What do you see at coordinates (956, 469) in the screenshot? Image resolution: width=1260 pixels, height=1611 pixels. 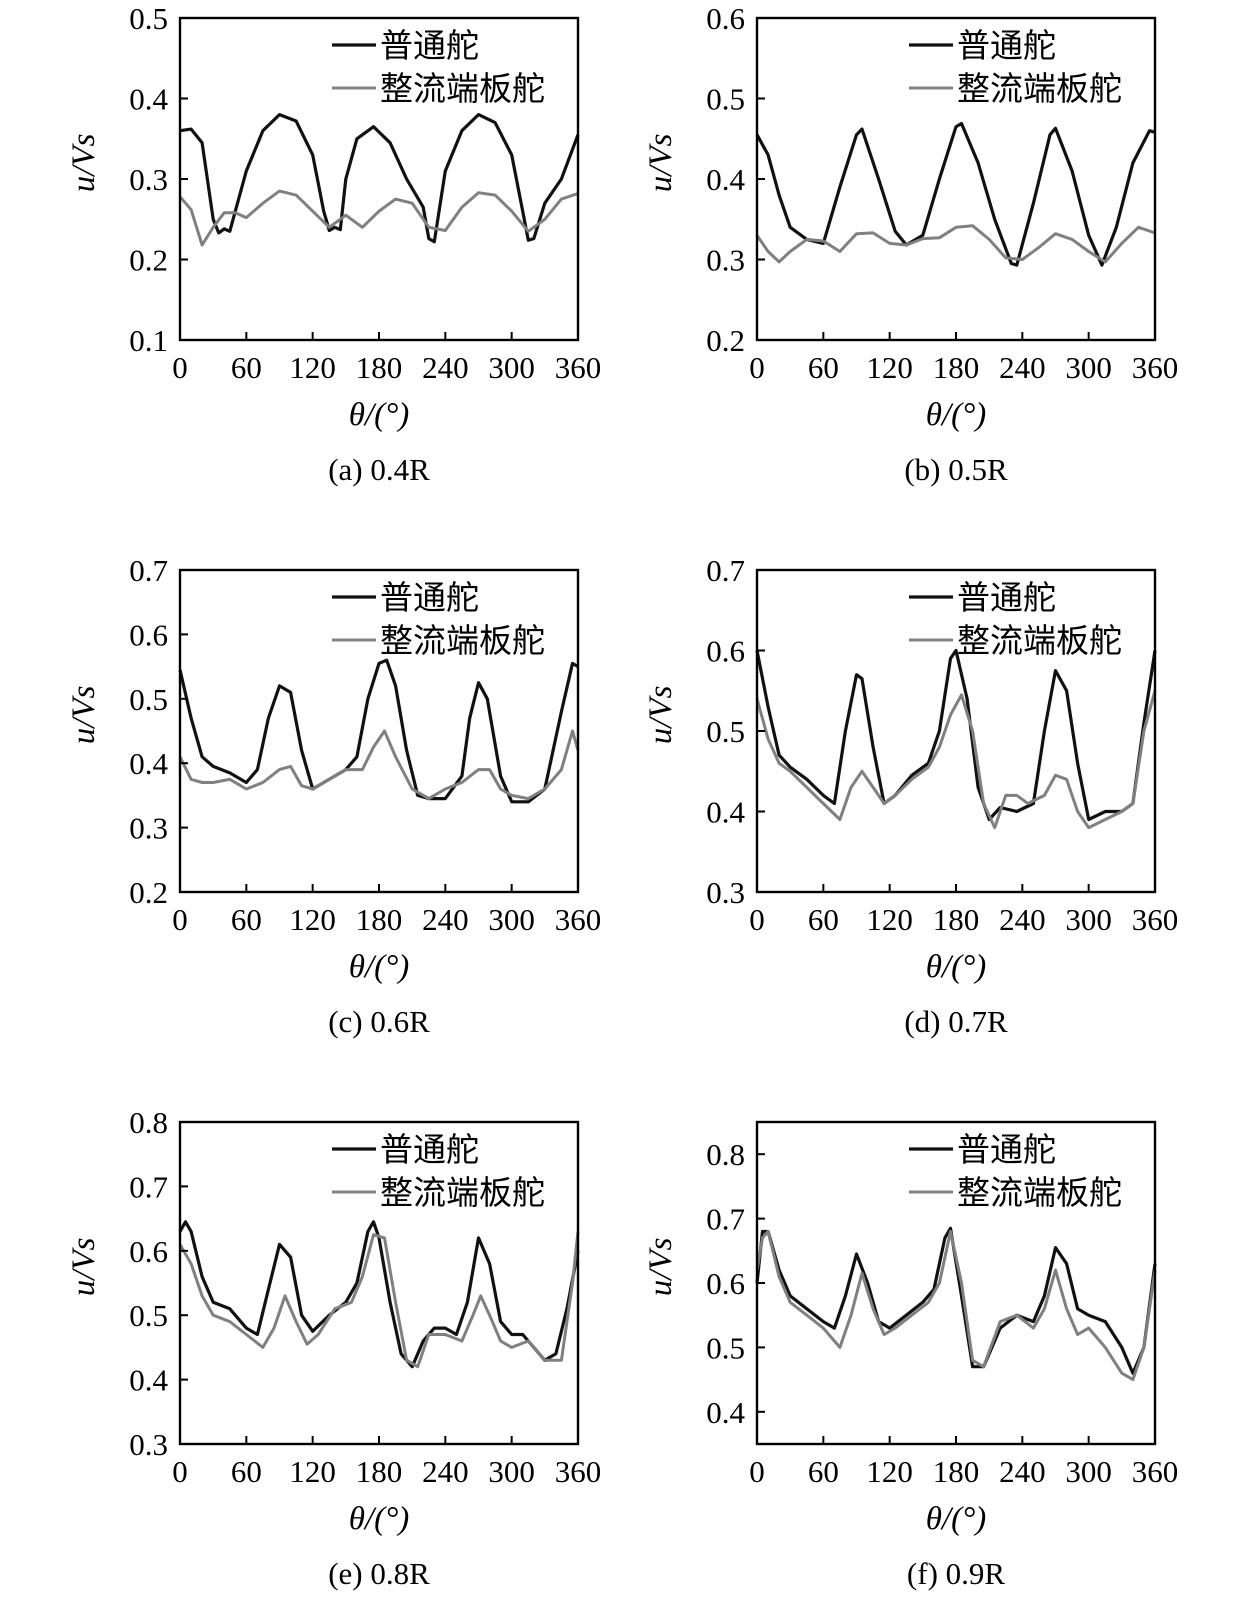 I see `panel-caption: (b) 0.5R` at bounding box center [956, 469].